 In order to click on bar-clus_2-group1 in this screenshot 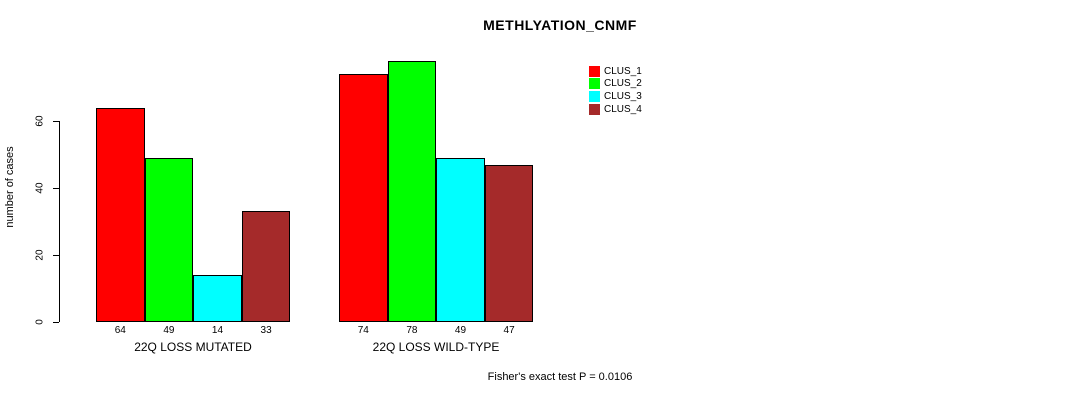, I will do `click(169, 239)`.